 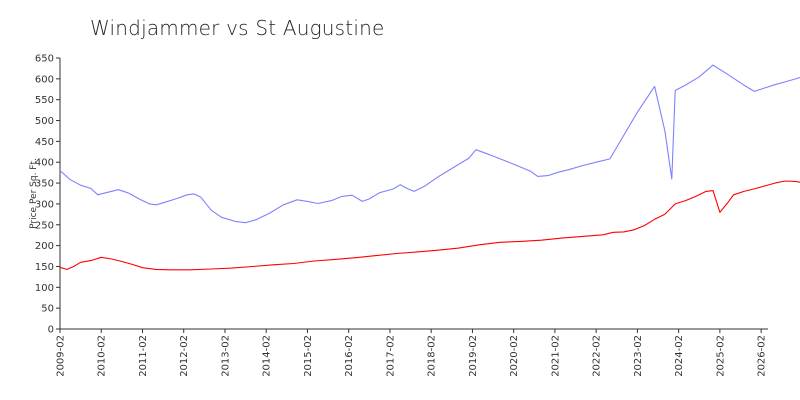 I want to click on x-tick-label: 2013-02, so click(x=225, y=356).